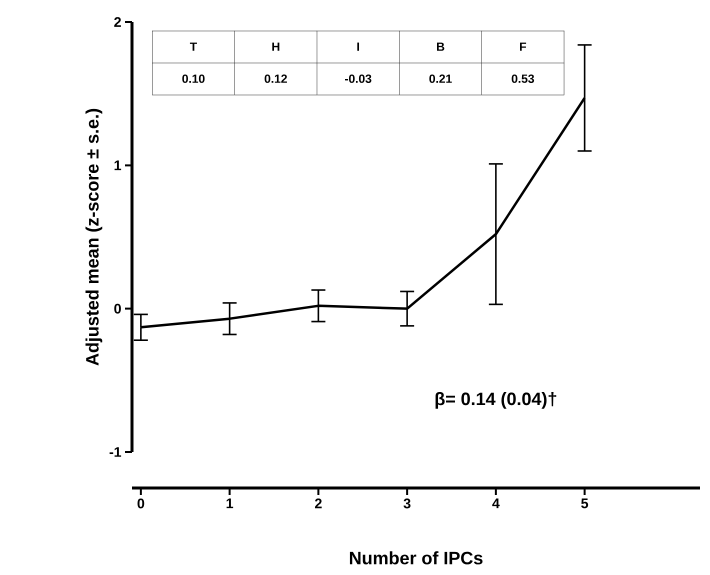 Image resolution: width=710 pixels, height=575 pixels. What do you see at coordinates (230, 503) in the screenshot?
I see `x-tick-label: 1` at bounding box center [230, 503].